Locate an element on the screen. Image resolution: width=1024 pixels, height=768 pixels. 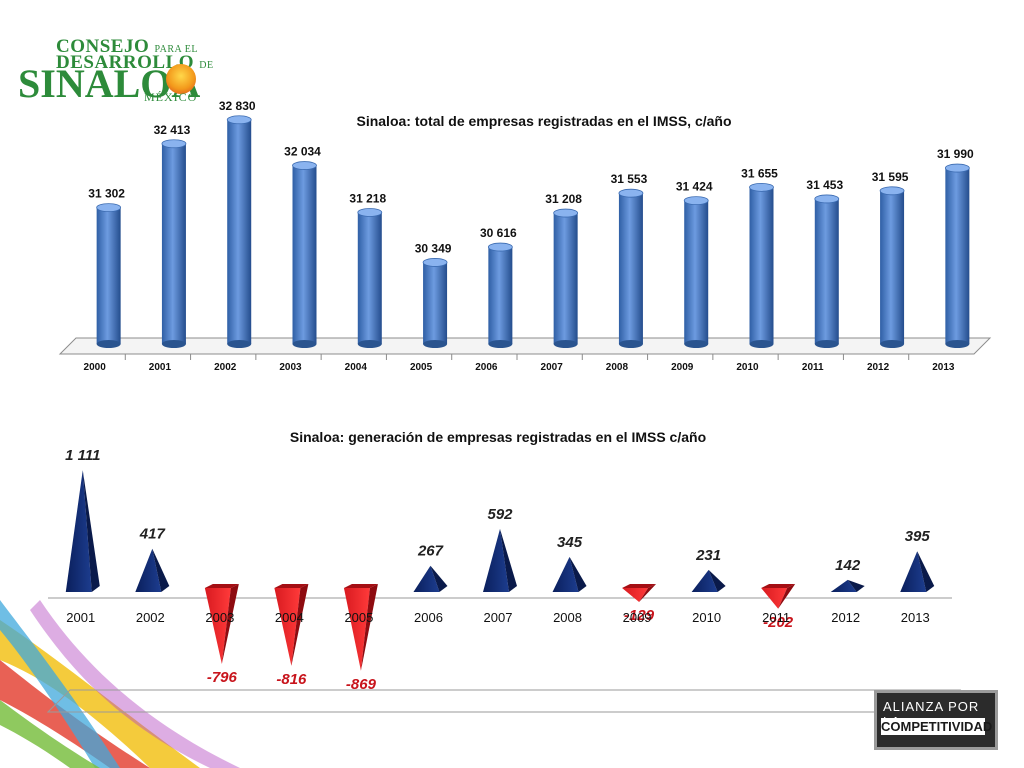
chart1-tick-label: 2009 is located at coordinates (682, 367).